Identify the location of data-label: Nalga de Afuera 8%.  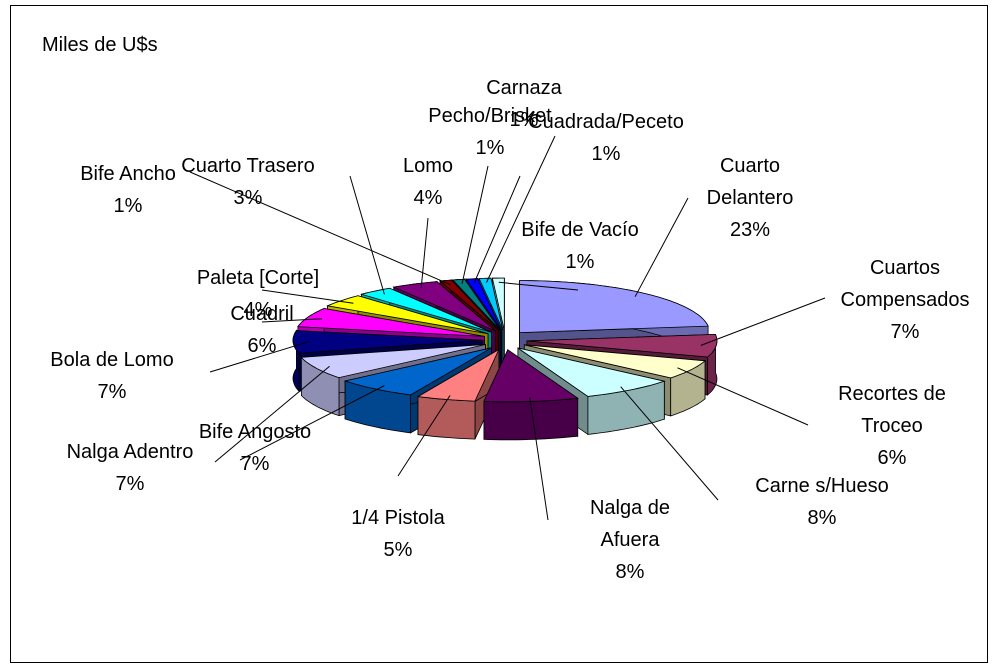
(630, 540).